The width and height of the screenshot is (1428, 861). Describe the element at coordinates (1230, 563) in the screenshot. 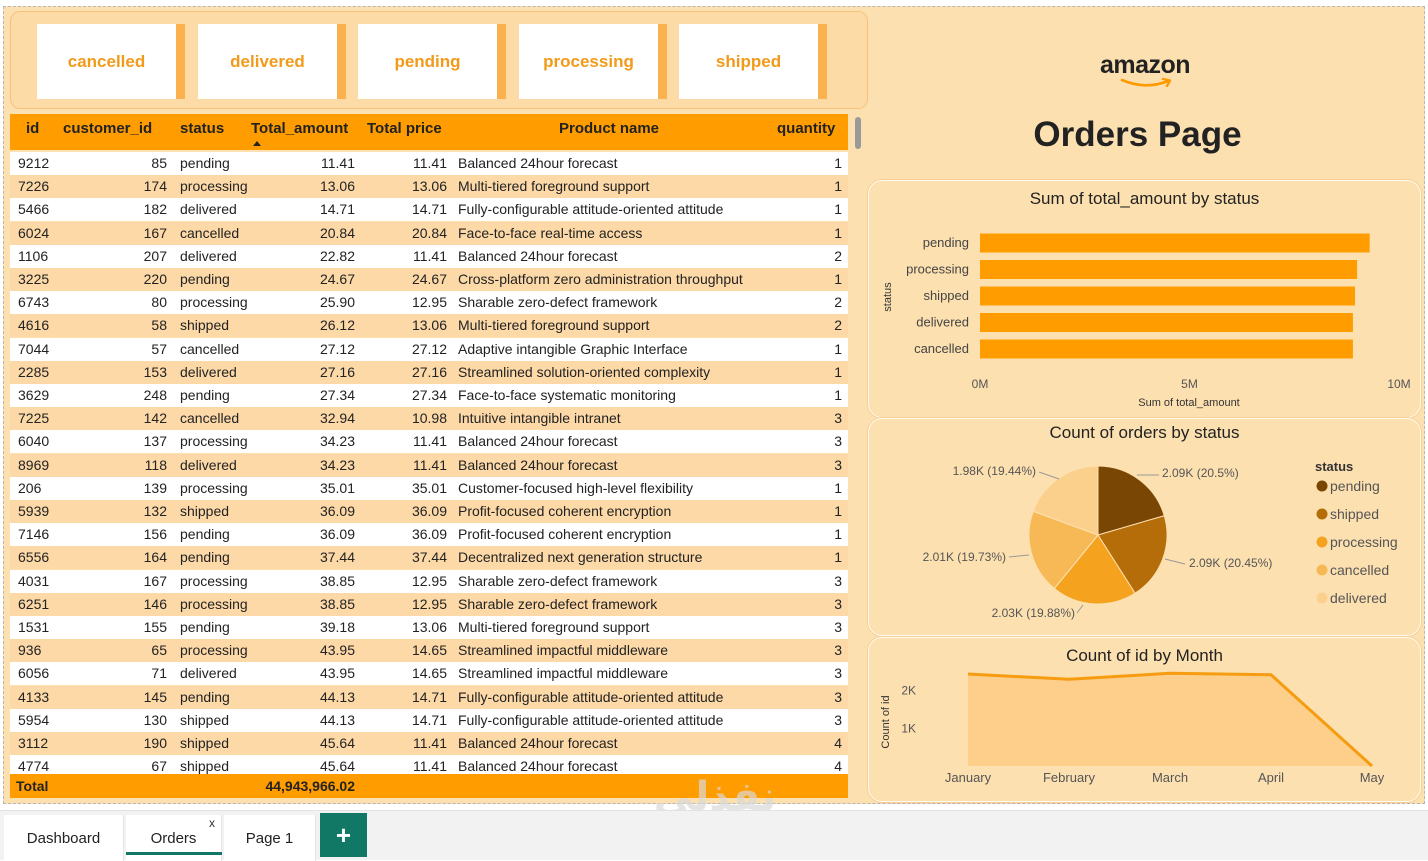

I see `pie-data-label: 2.09K (20.45%)` at that location.